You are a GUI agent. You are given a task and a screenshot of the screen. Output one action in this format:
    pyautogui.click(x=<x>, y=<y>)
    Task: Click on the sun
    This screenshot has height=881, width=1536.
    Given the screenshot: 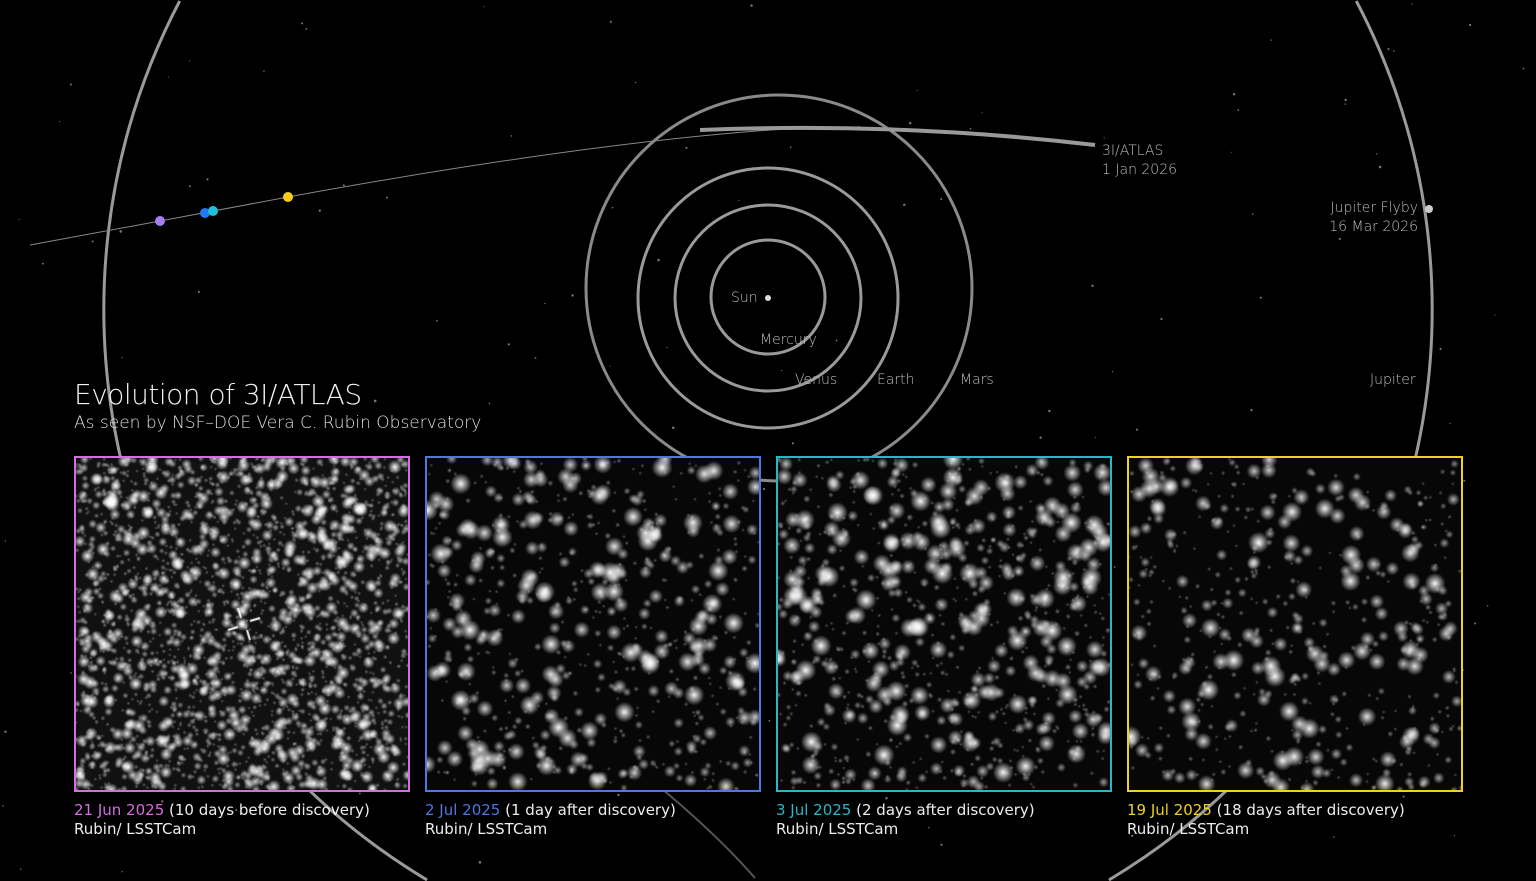 What is the action you would take?
    pyautogui.click(x=768, y=298)
    